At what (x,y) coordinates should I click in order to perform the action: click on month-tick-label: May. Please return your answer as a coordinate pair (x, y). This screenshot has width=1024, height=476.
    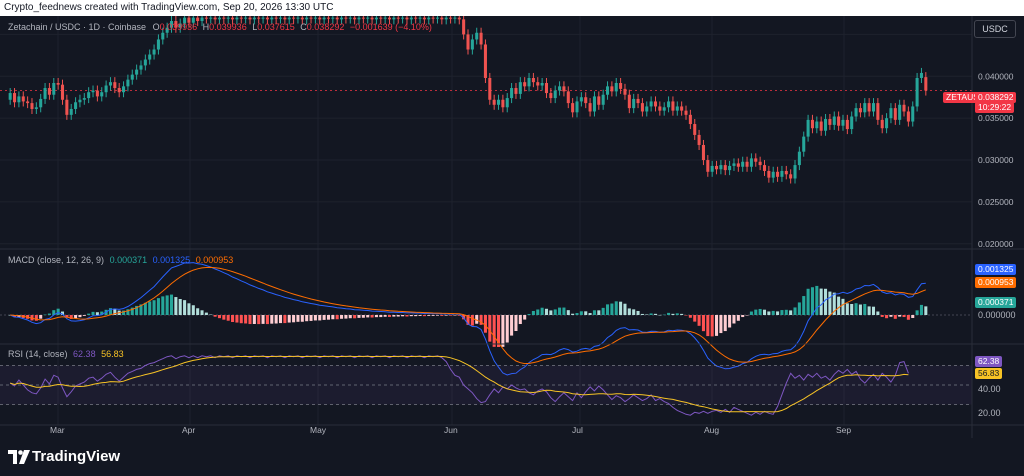
    Looking at the image, I should click on (318, 430).